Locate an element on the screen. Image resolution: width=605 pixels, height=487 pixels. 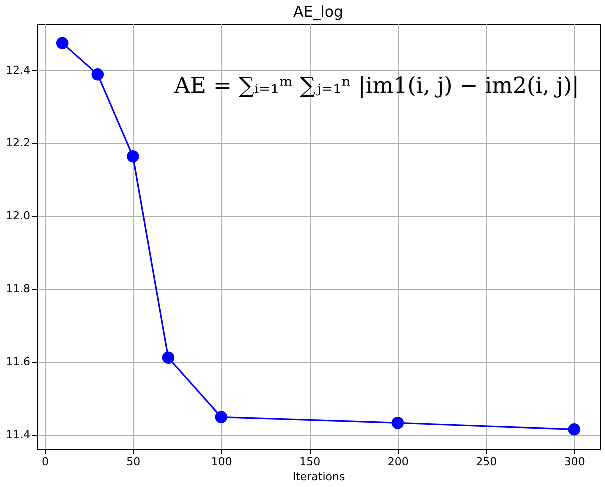
y-tick-label: 11.6 is located at coordinates (18, 361).